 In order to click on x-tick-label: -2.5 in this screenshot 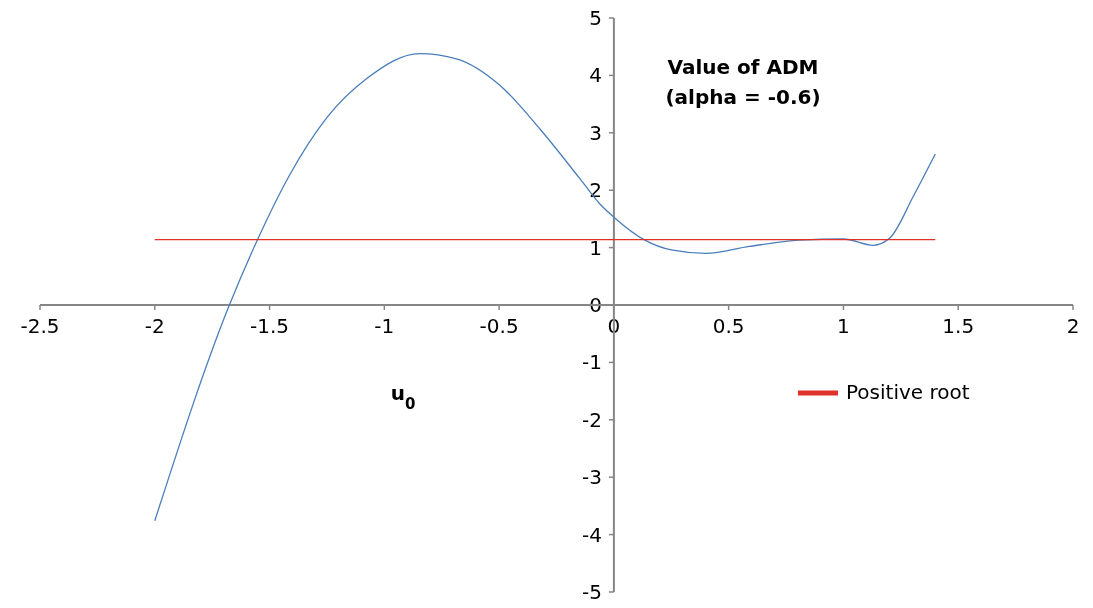, I will do `click(40, 326)`.